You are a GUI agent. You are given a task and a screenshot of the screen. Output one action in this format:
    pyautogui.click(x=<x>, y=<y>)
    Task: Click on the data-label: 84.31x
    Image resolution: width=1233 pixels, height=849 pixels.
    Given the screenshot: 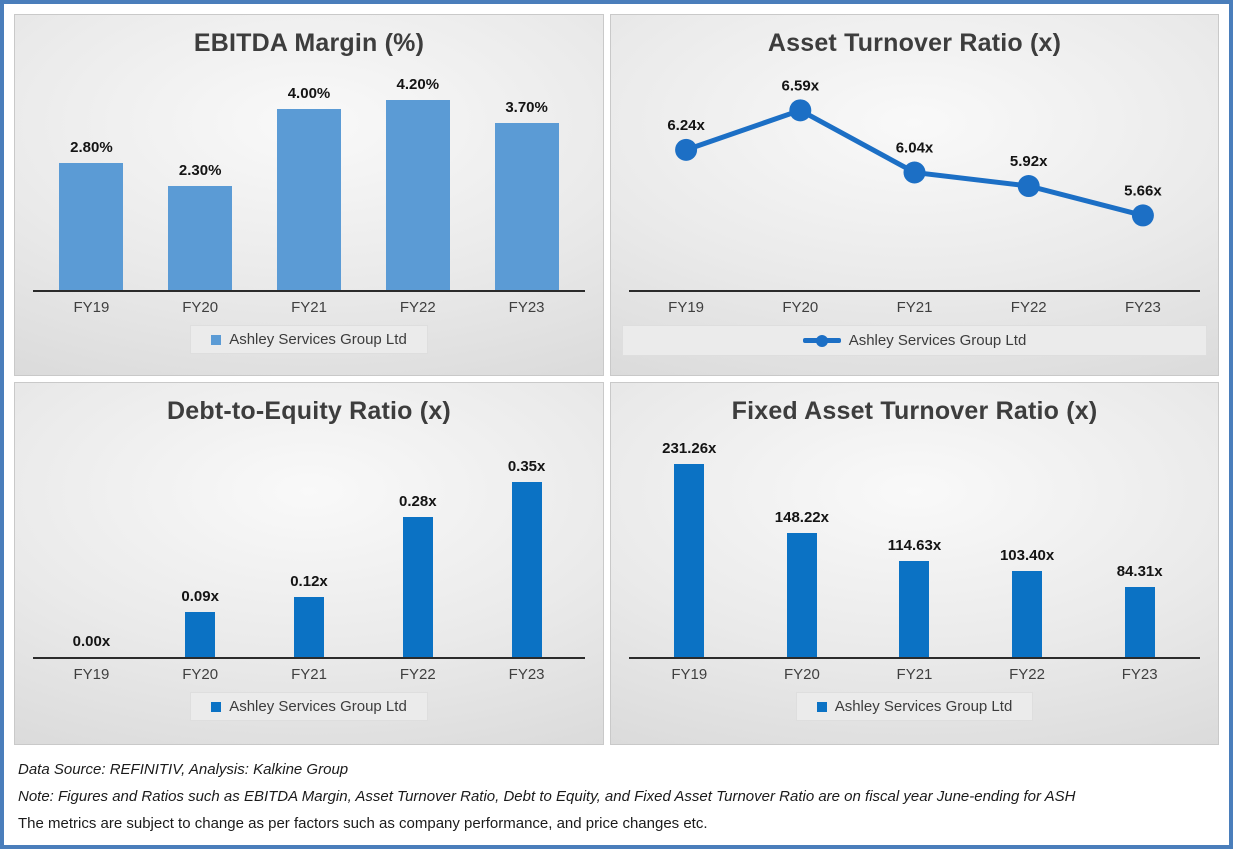 What is the action you would take?
    pyautogui.click(x=1139, y=571)
    